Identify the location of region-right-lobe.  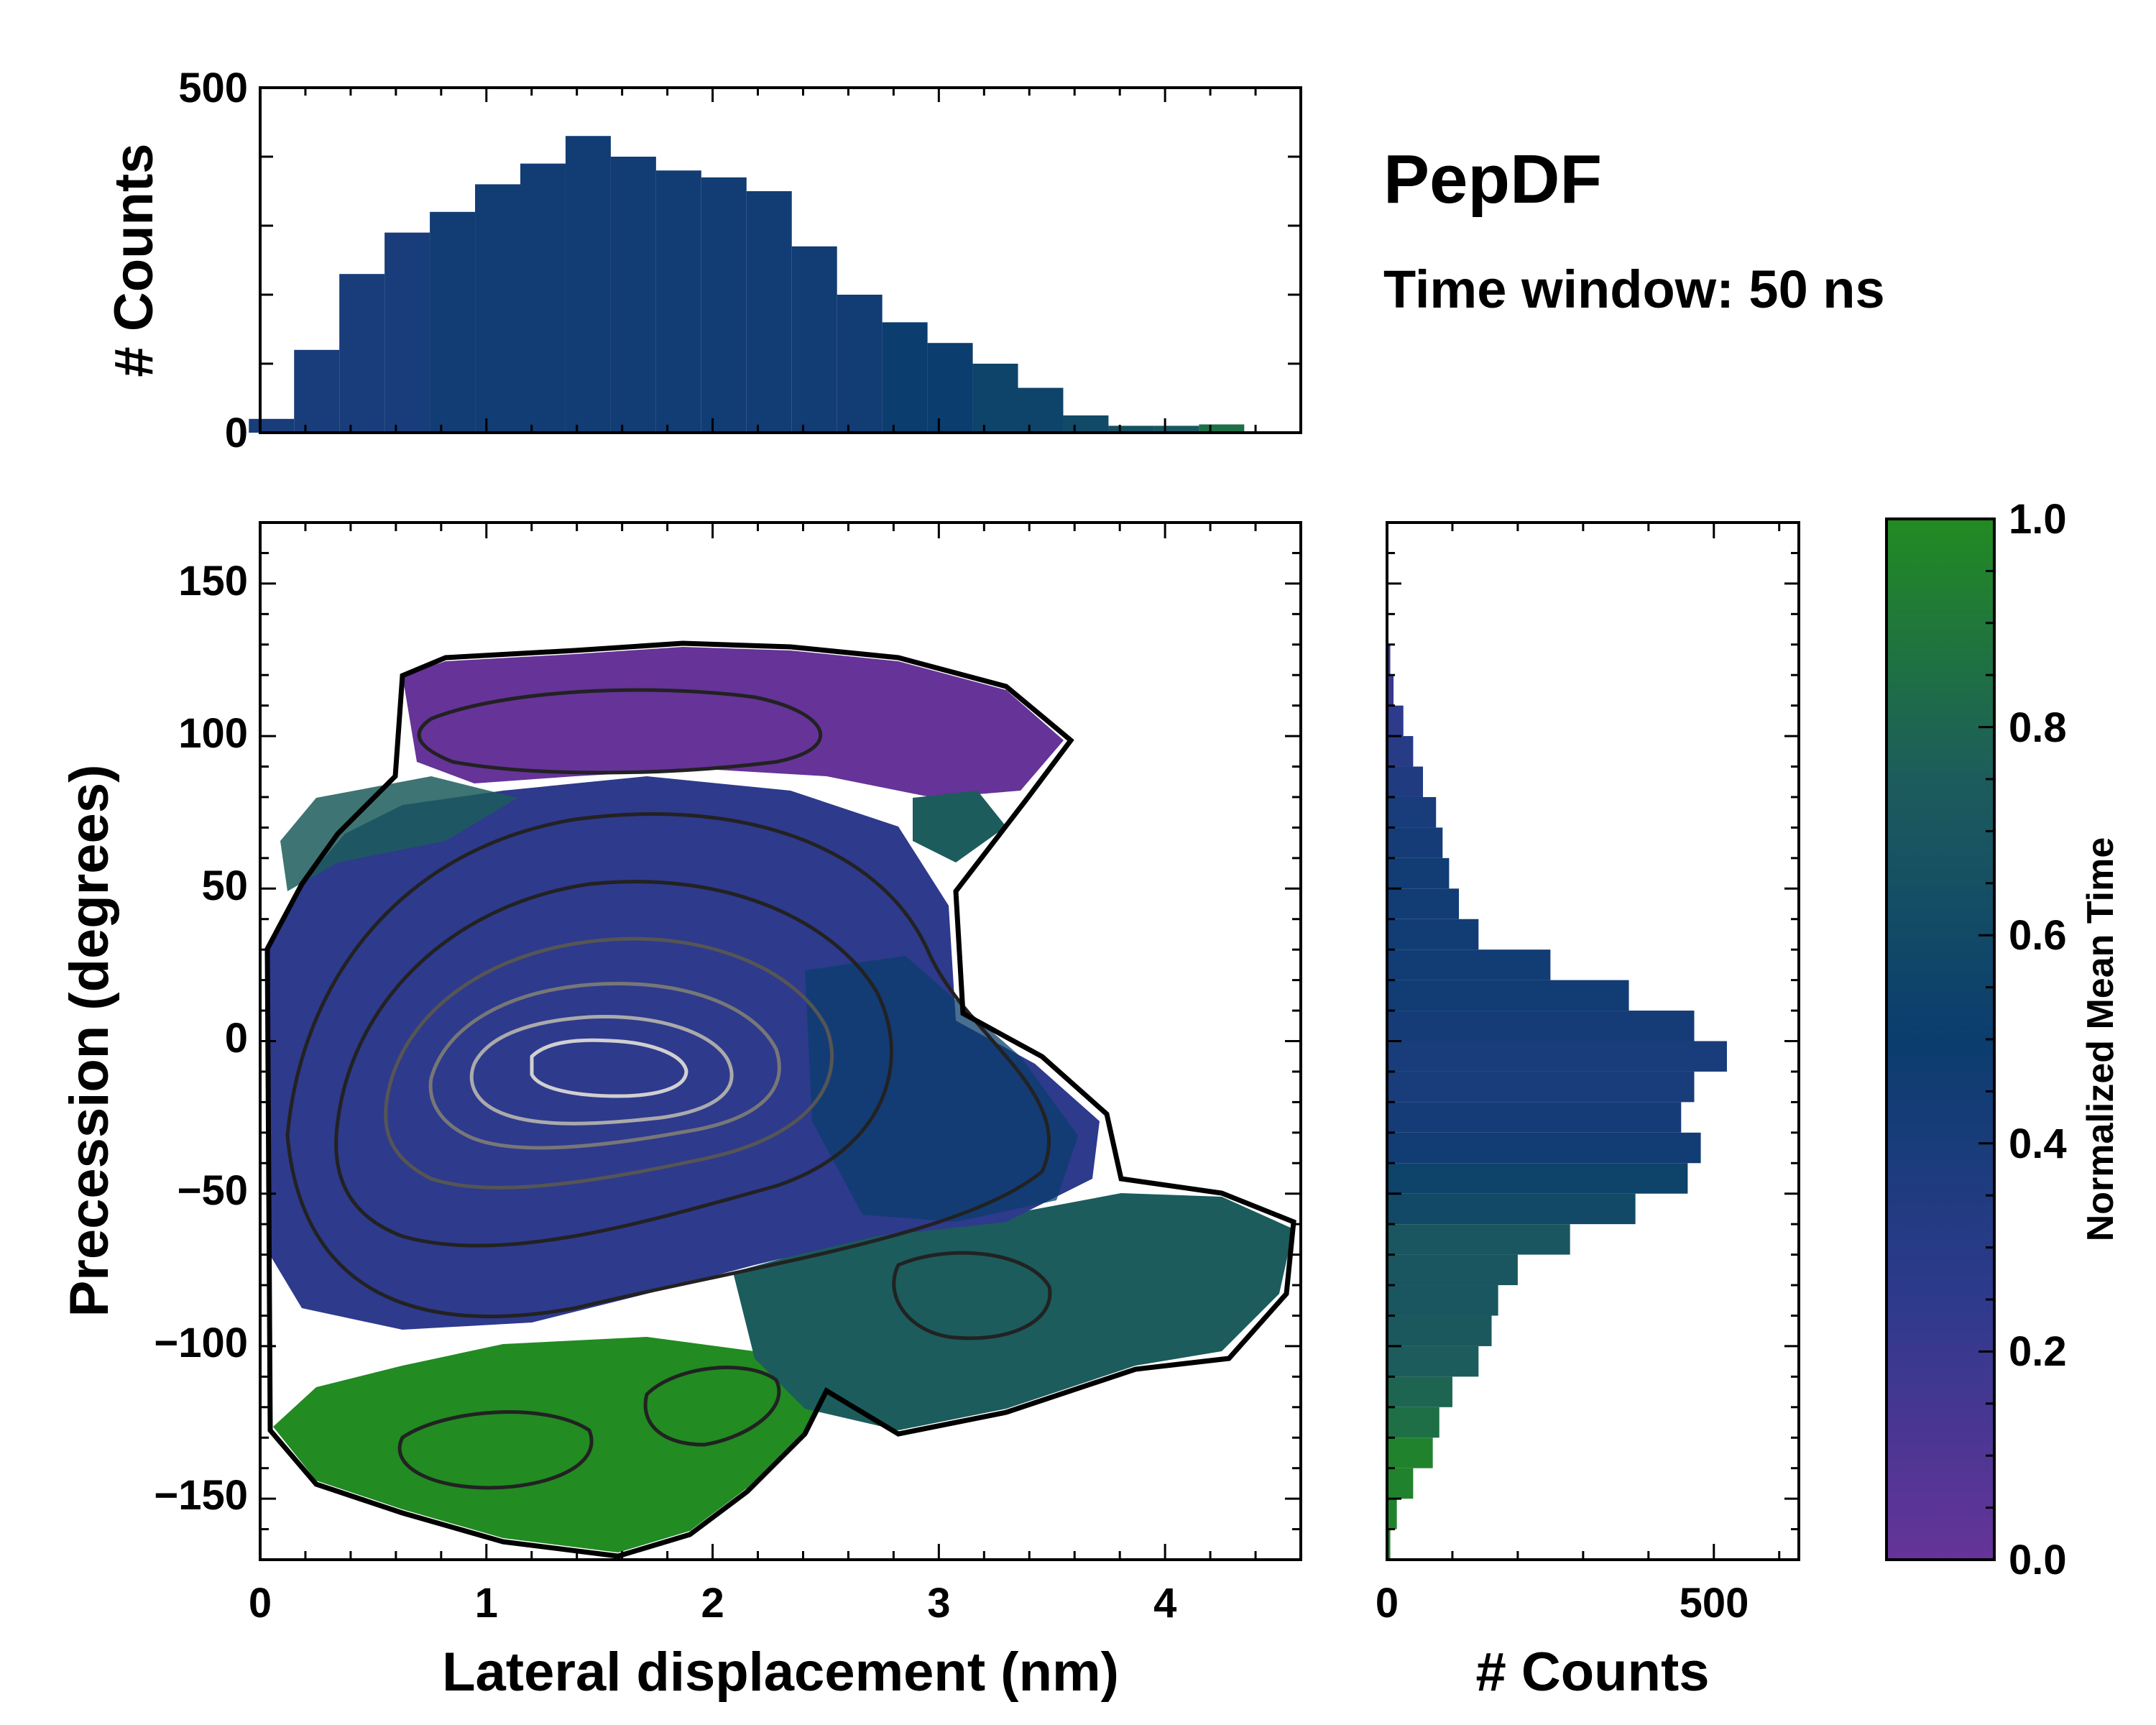
(1014, 1311).